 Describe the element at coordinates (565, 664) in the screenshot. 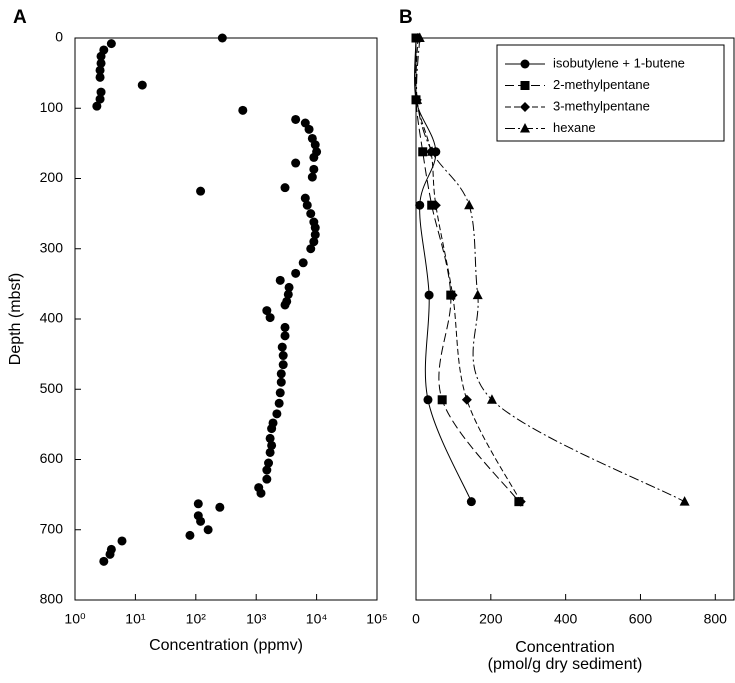

I see `x-axis-label: (pmol/g dry sediment)` at that location.